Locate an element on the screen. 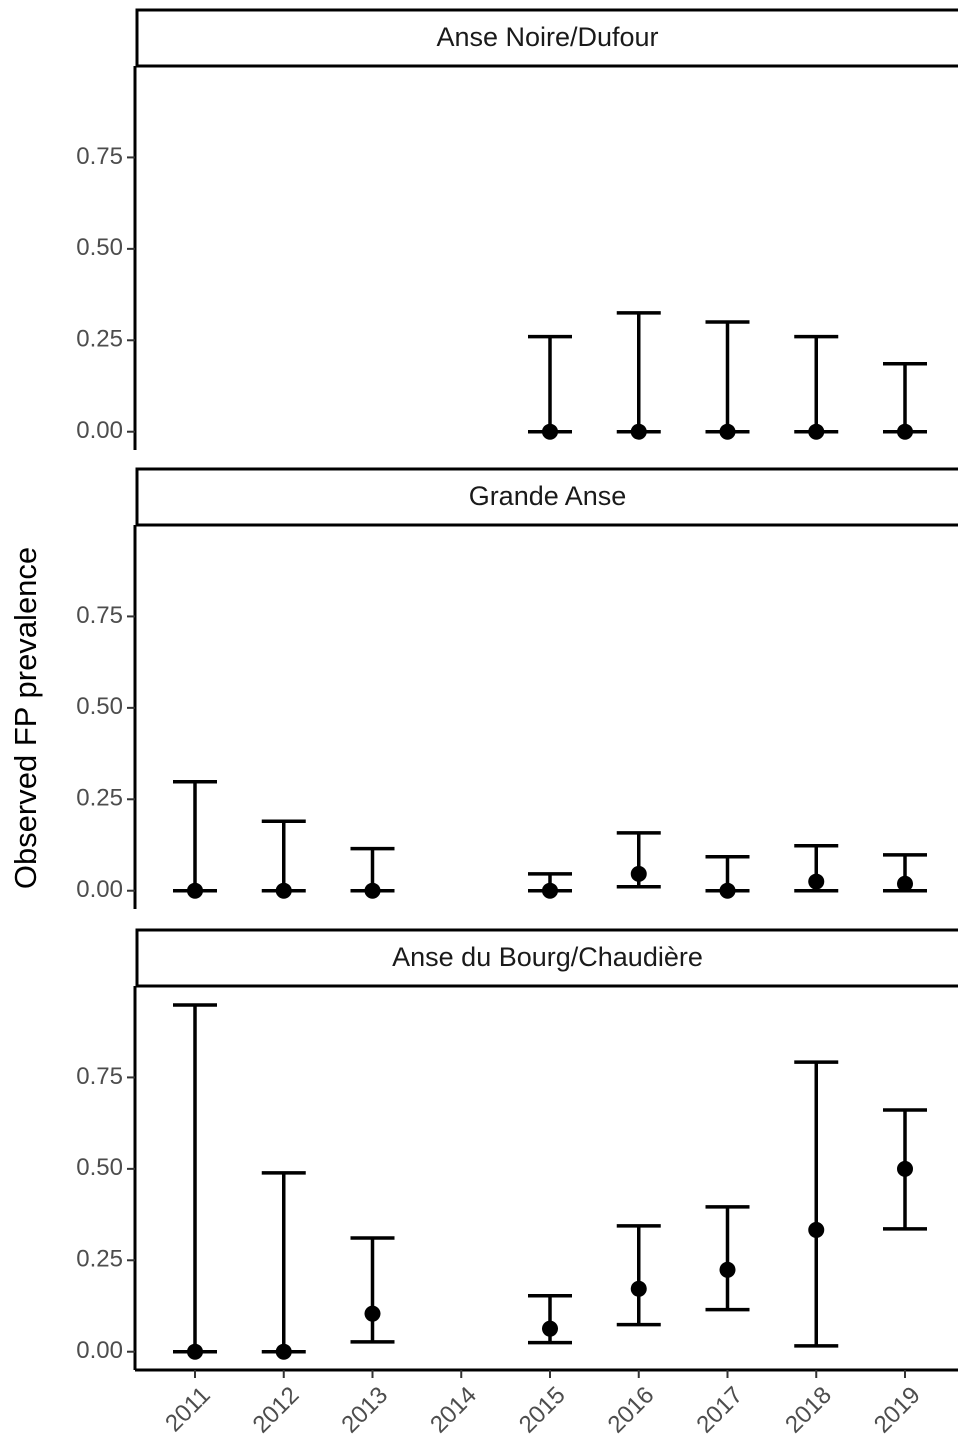 The width and height of the screenshot is (958, 1451). x-tick-label: 2012 is located at coordinates (276, 1410).